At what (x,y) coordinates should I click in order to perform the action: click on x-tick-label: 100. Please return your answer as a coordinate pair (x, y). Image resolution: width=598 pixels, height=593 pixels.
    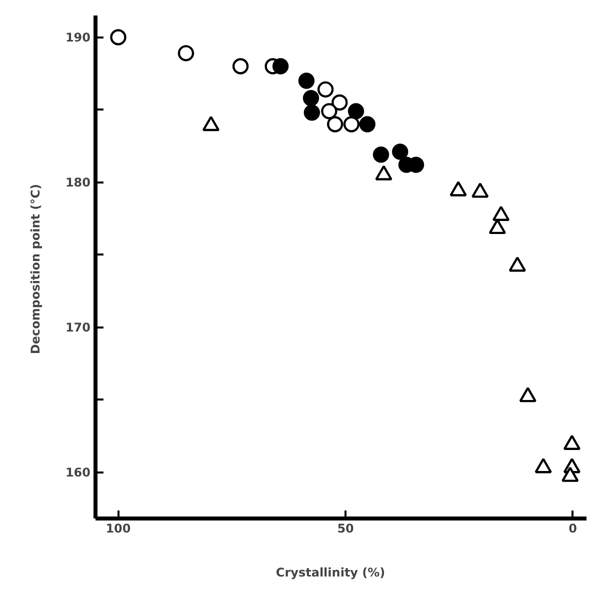
    Looking at the image, I should click on (118, 529).